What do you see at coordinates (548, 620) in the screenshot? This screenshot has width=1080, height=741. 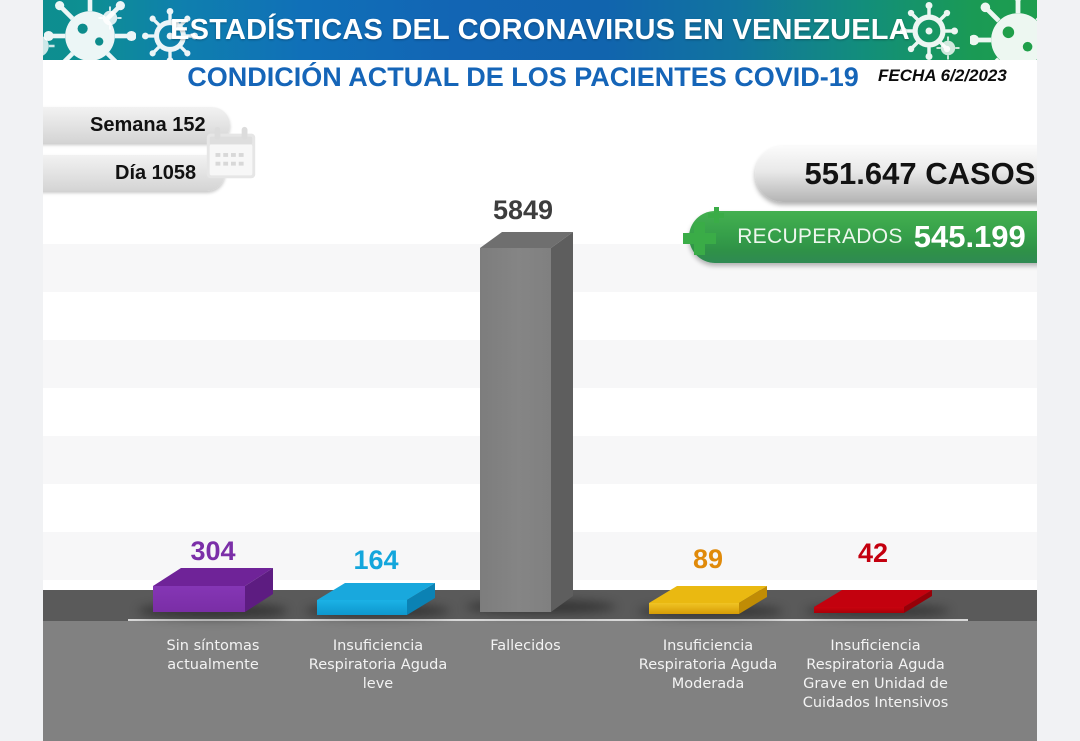 I see `chart-floor-edge` at bounding box center [548, 620].